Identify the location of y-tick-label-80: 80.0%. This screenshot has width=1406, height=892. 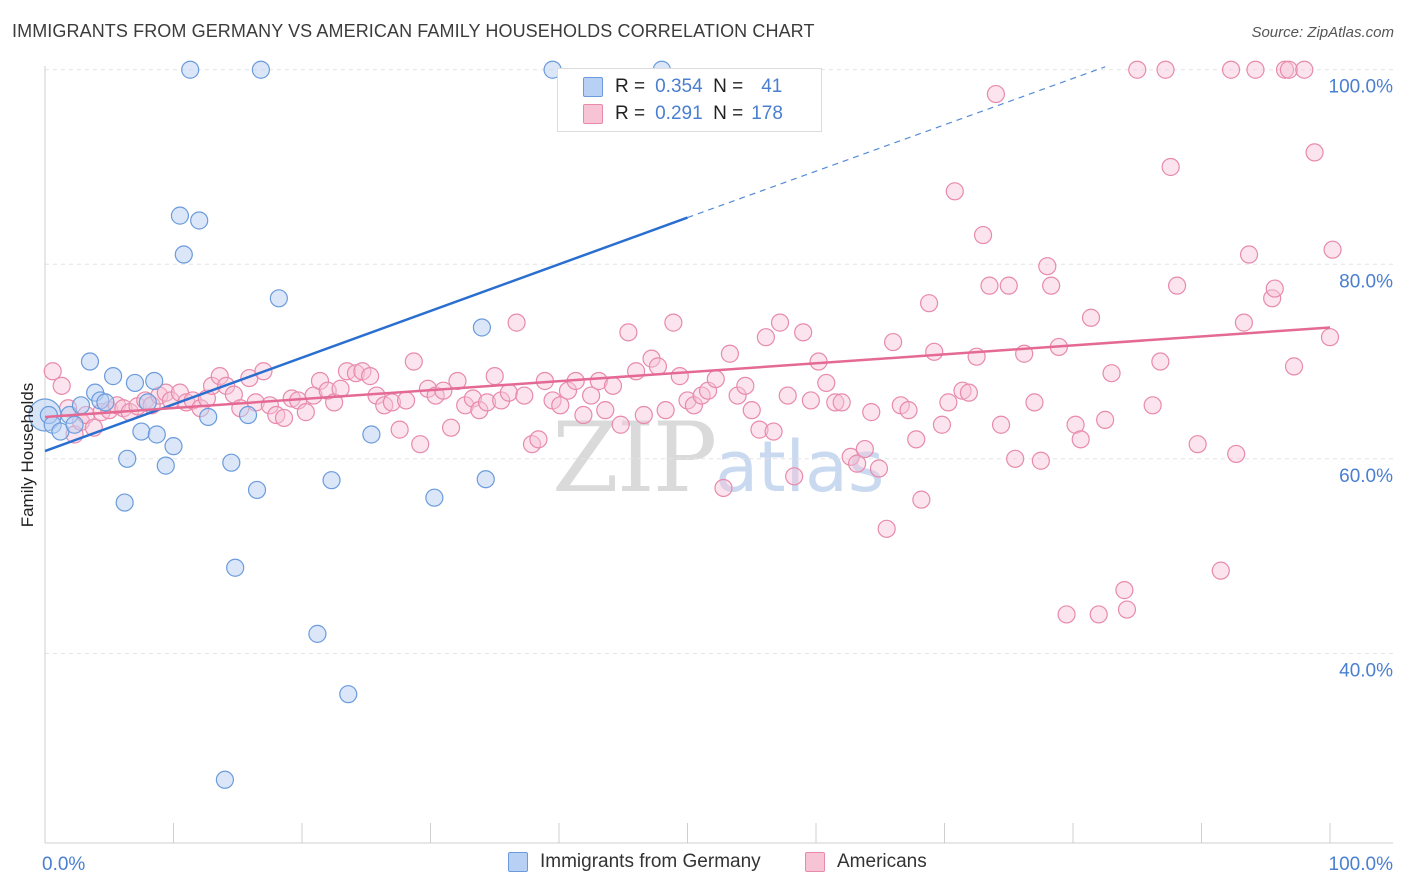
(1366, 281).